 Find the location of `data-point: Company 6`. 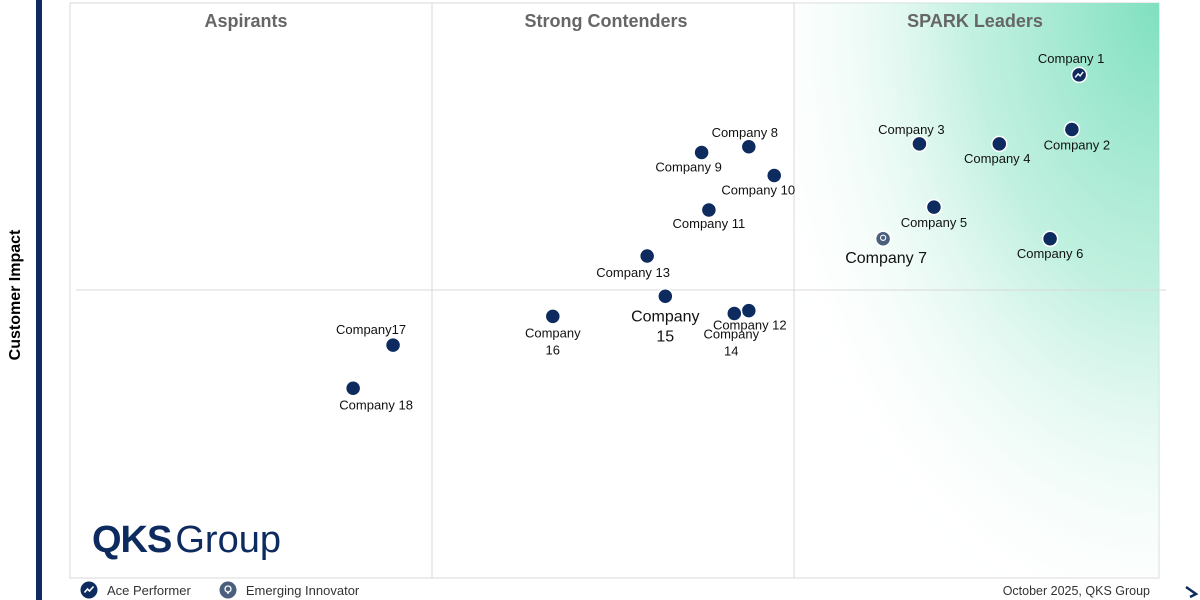

data-point: Company 6 is located at coordinates (1050, 245).